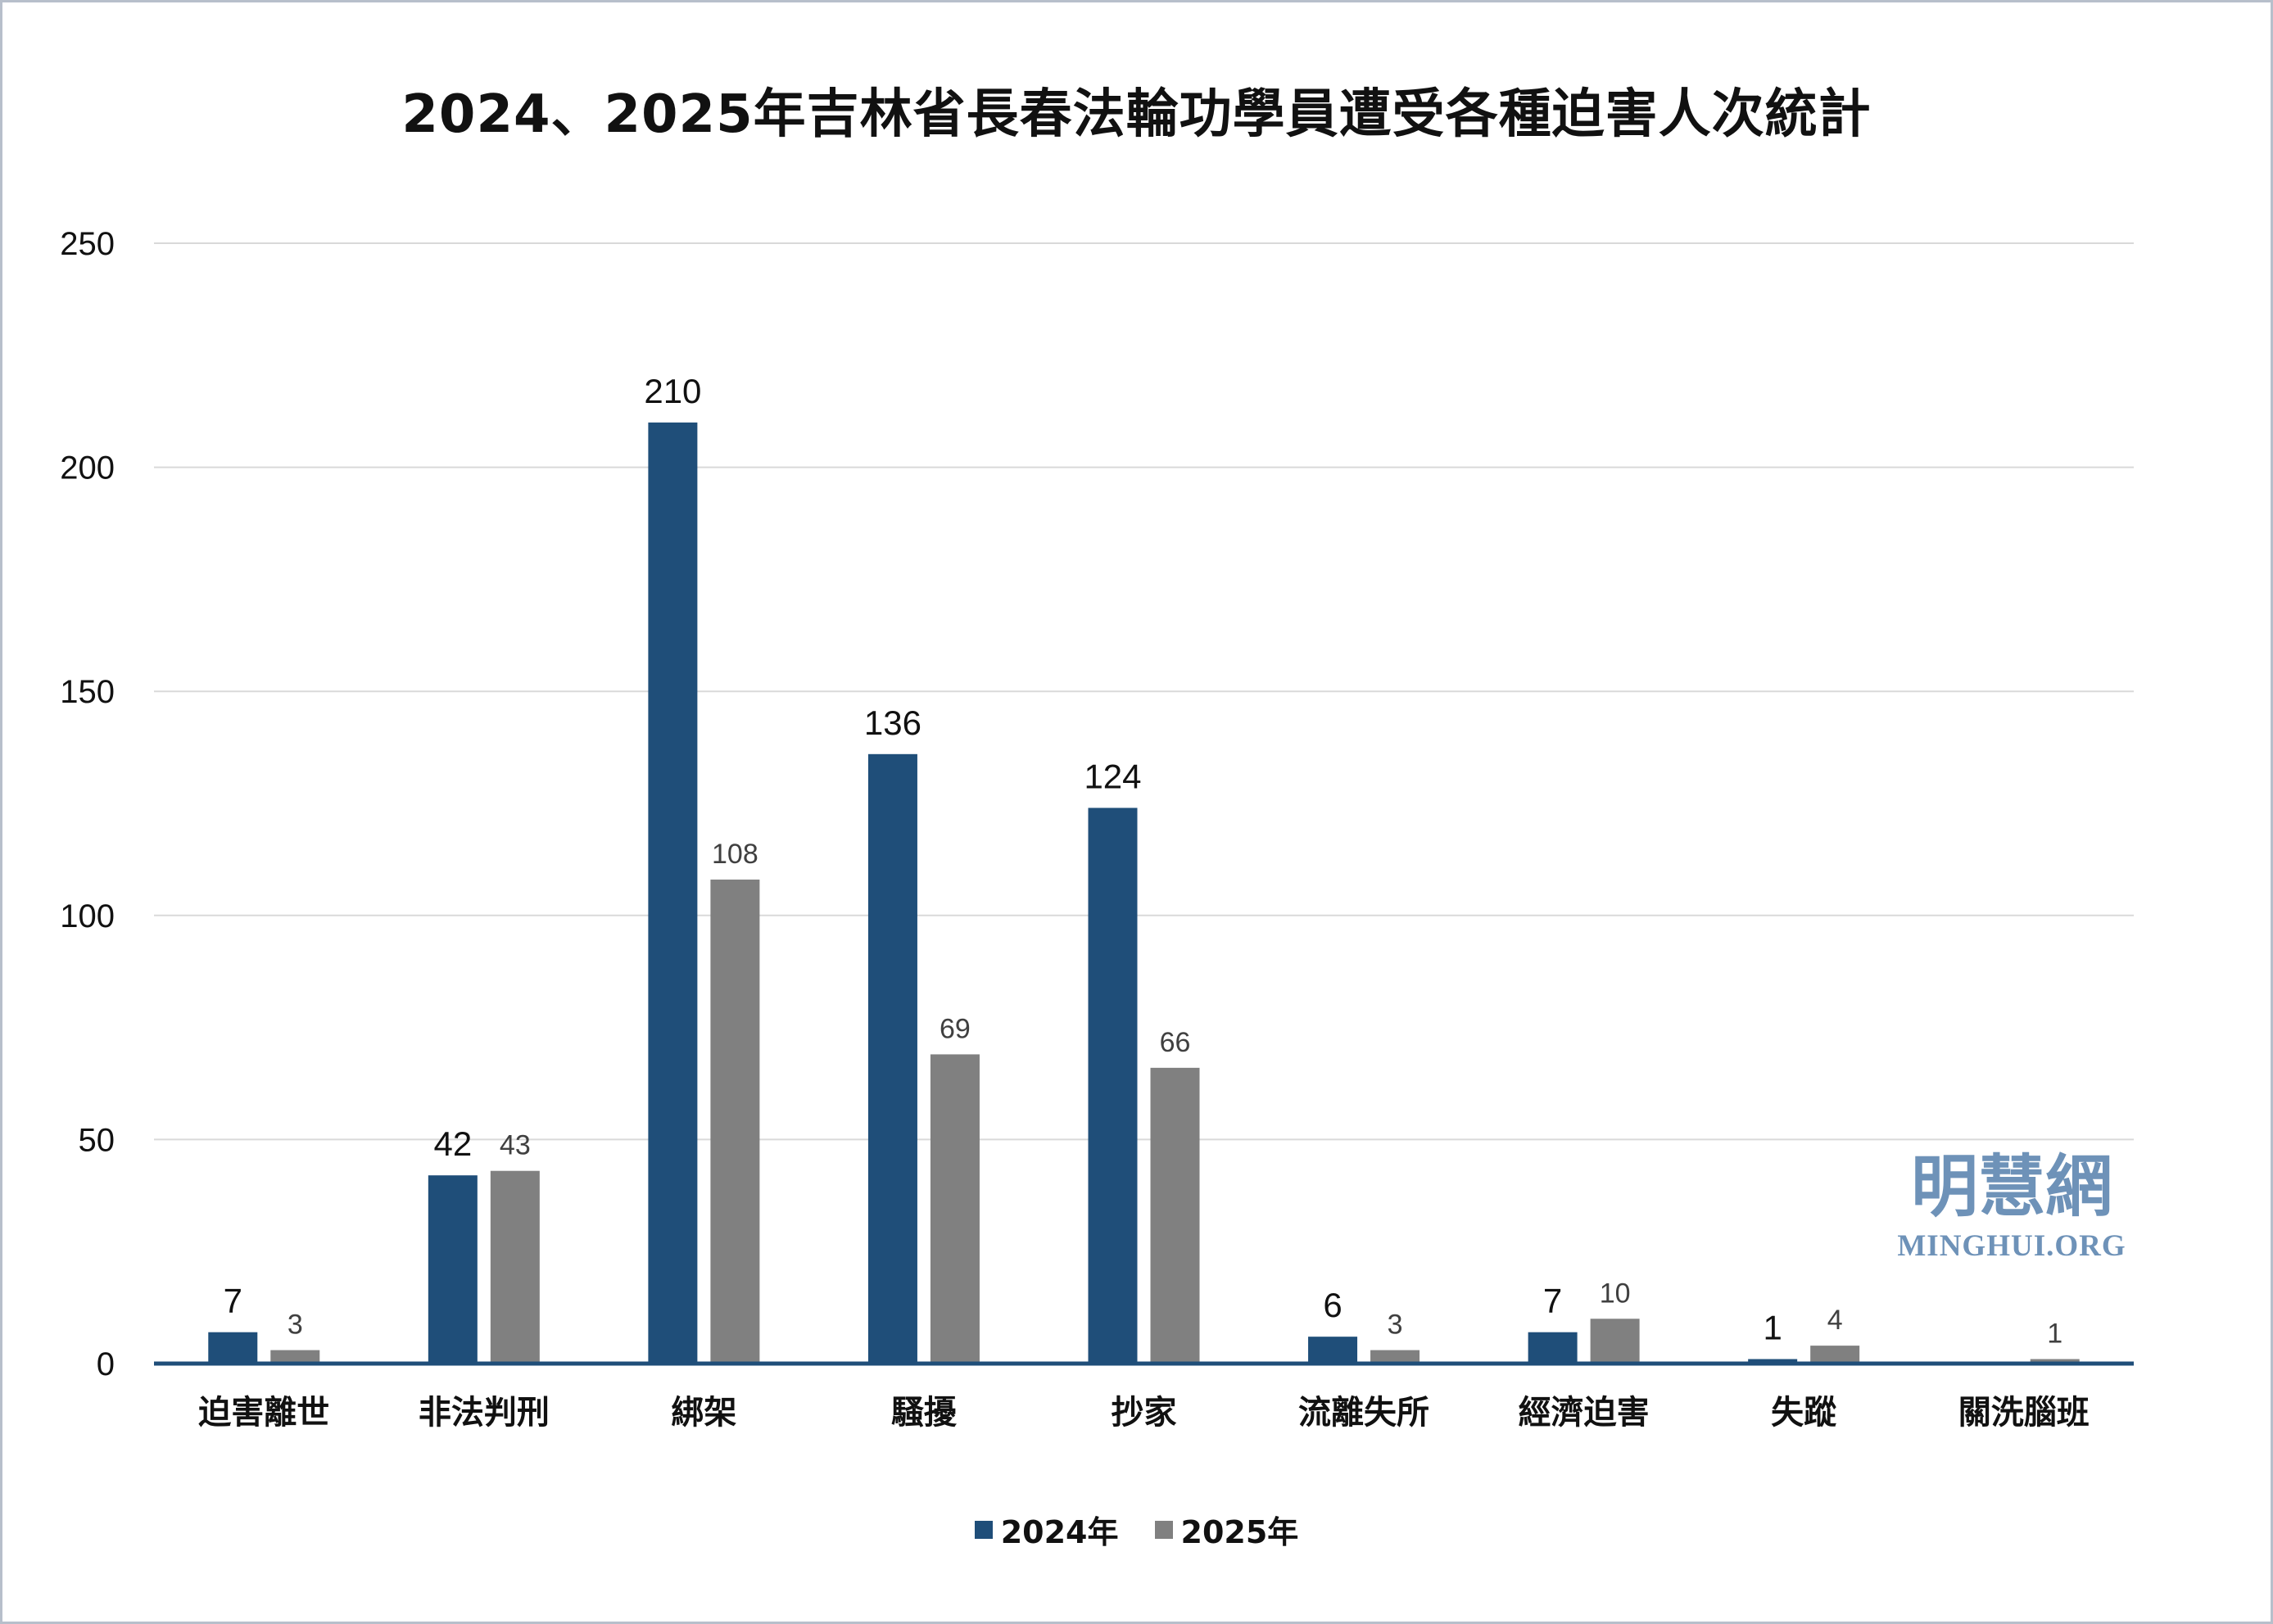 This screenshot has width=2273, height=1624. I want to click on data-label-2025: 10, so click(1615, 1293).